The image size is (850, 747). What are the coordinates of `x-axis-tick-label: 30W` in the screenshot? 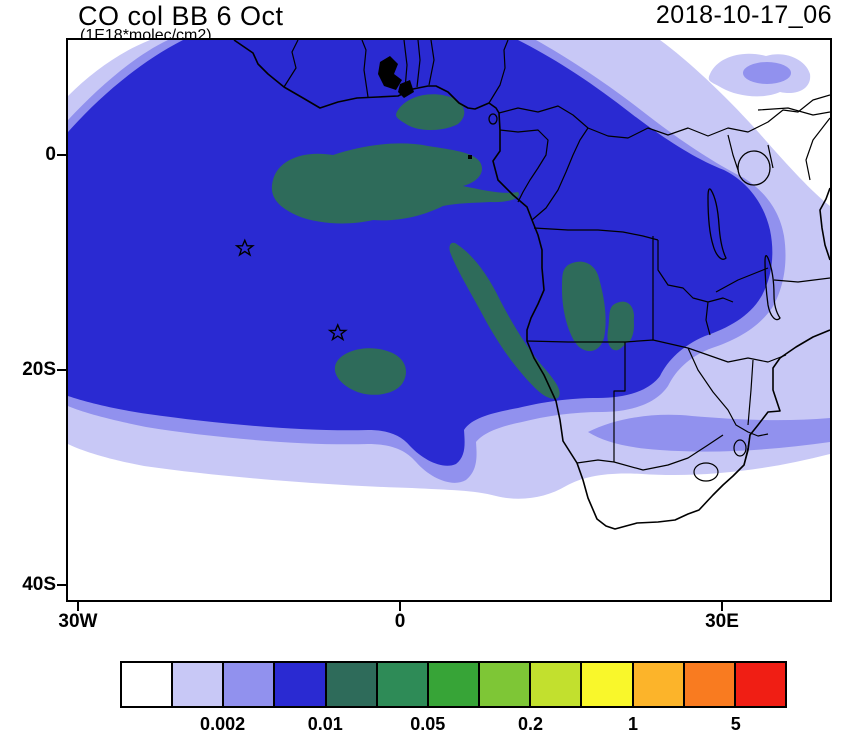 It's located at (78, 621).